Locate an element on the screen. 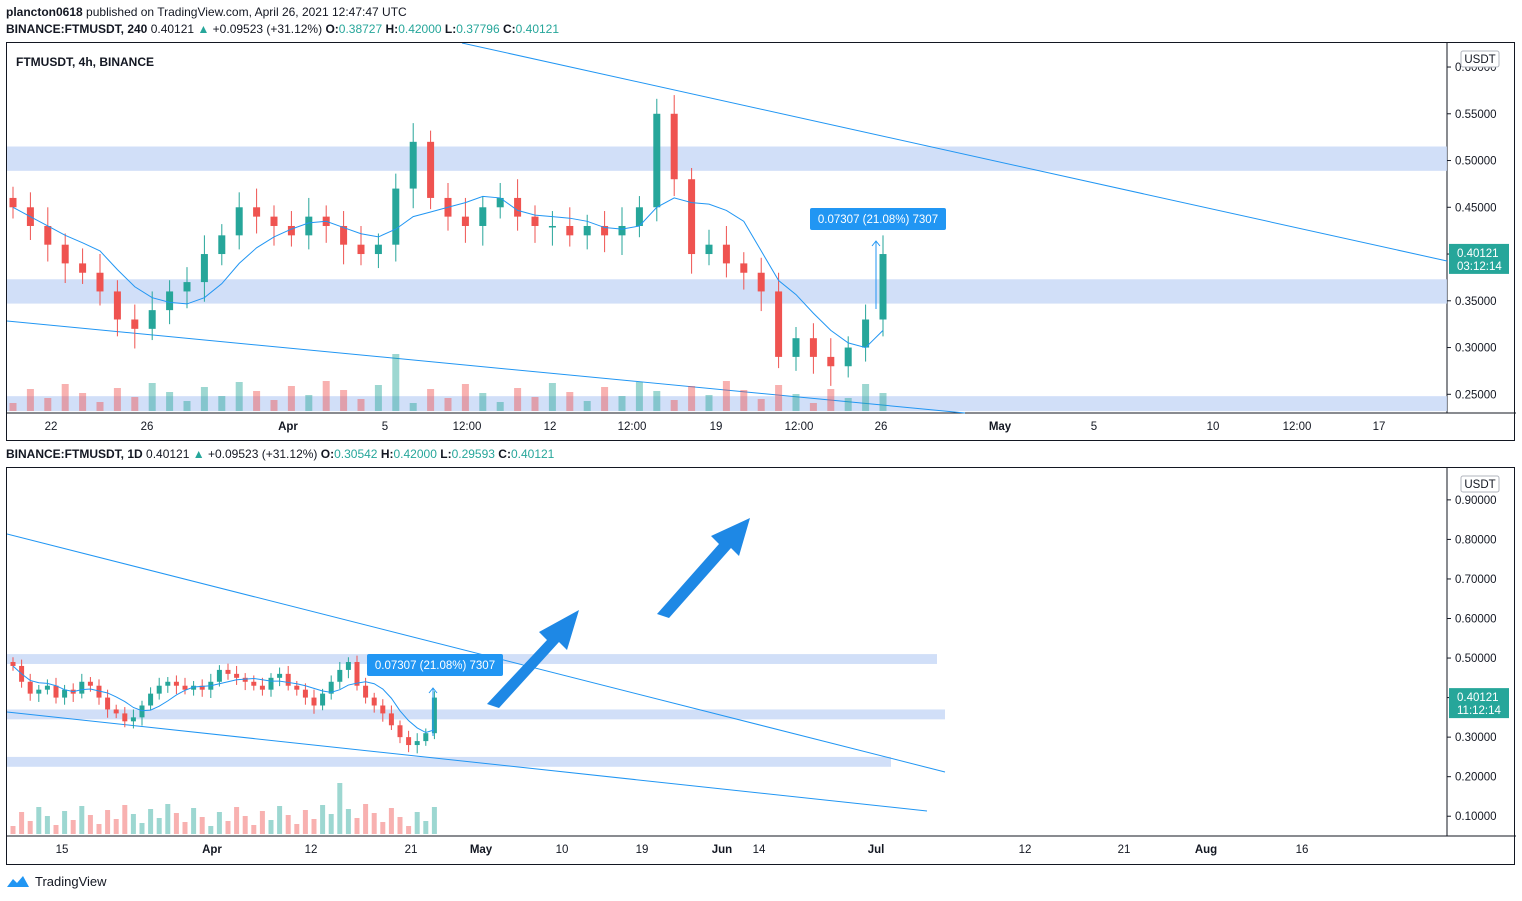 The width and height of the screenshot is (1522, 901). top-symbol: BINANCE:FTMUSDT, 240 is located at coordinates (77, 29).